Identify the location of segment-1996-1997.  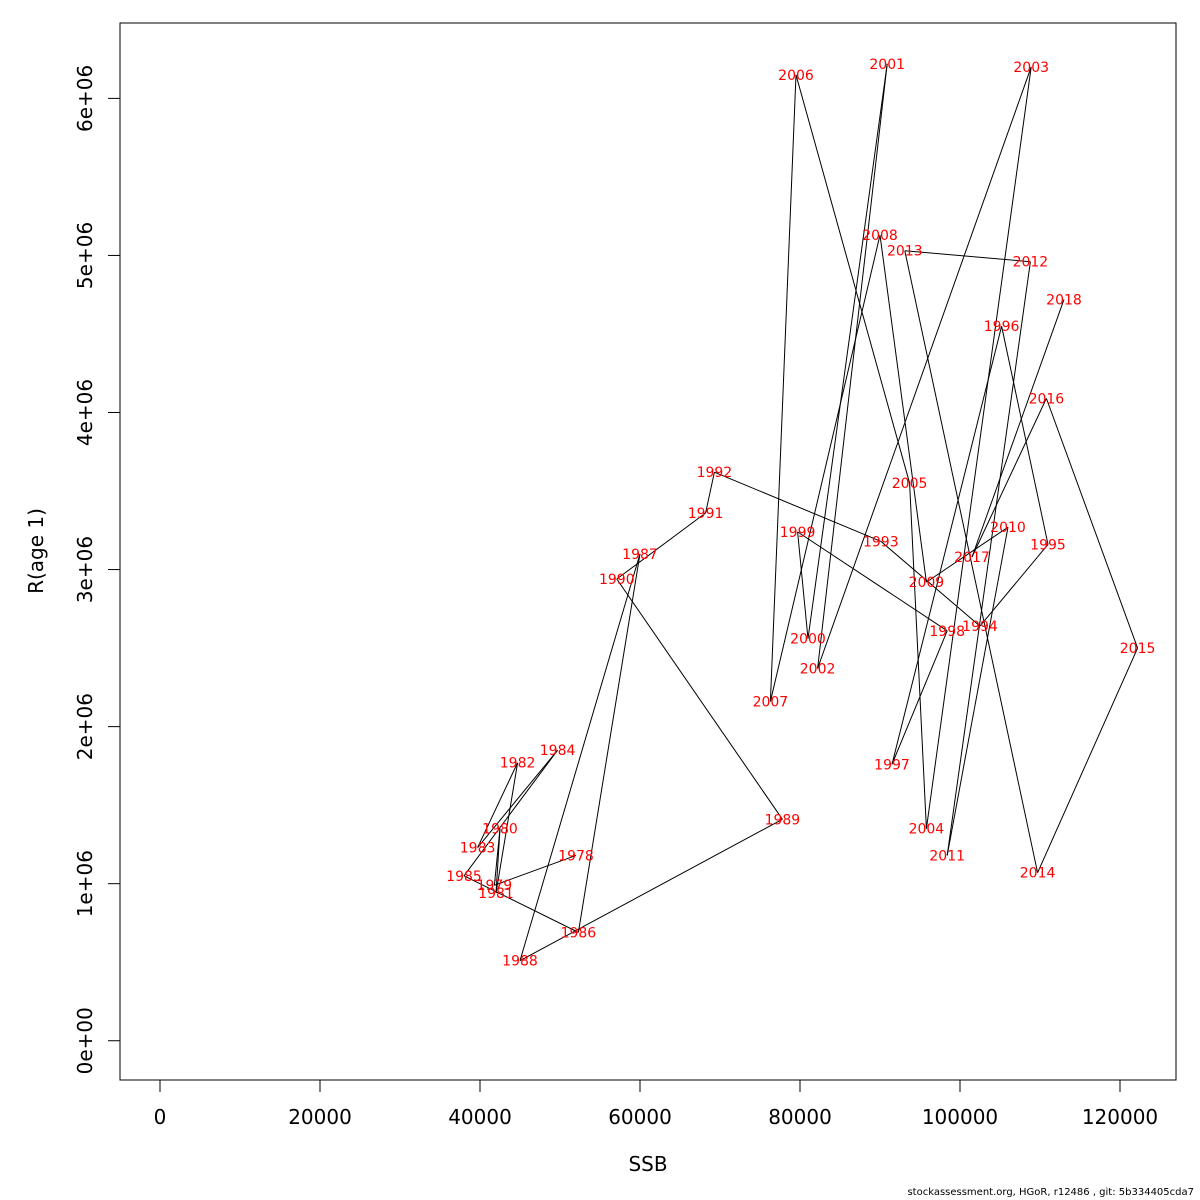
(947, 545).